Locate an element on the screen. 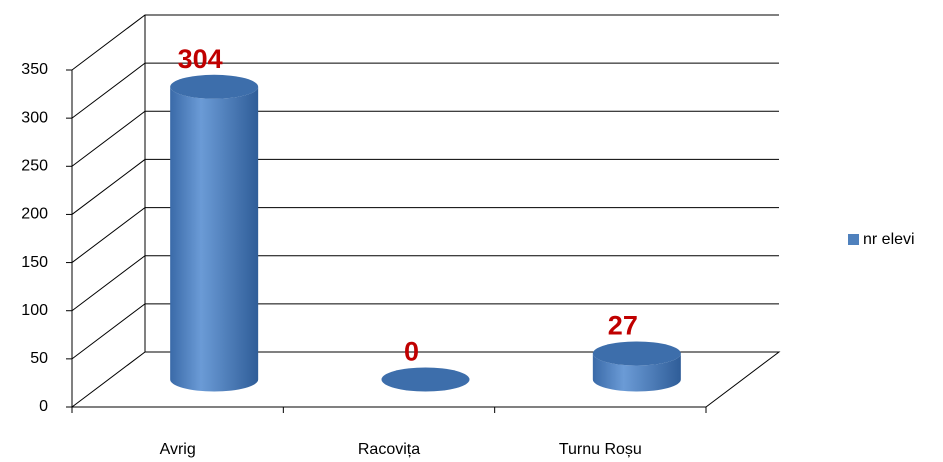  floor is located at coordinates (426, 379).